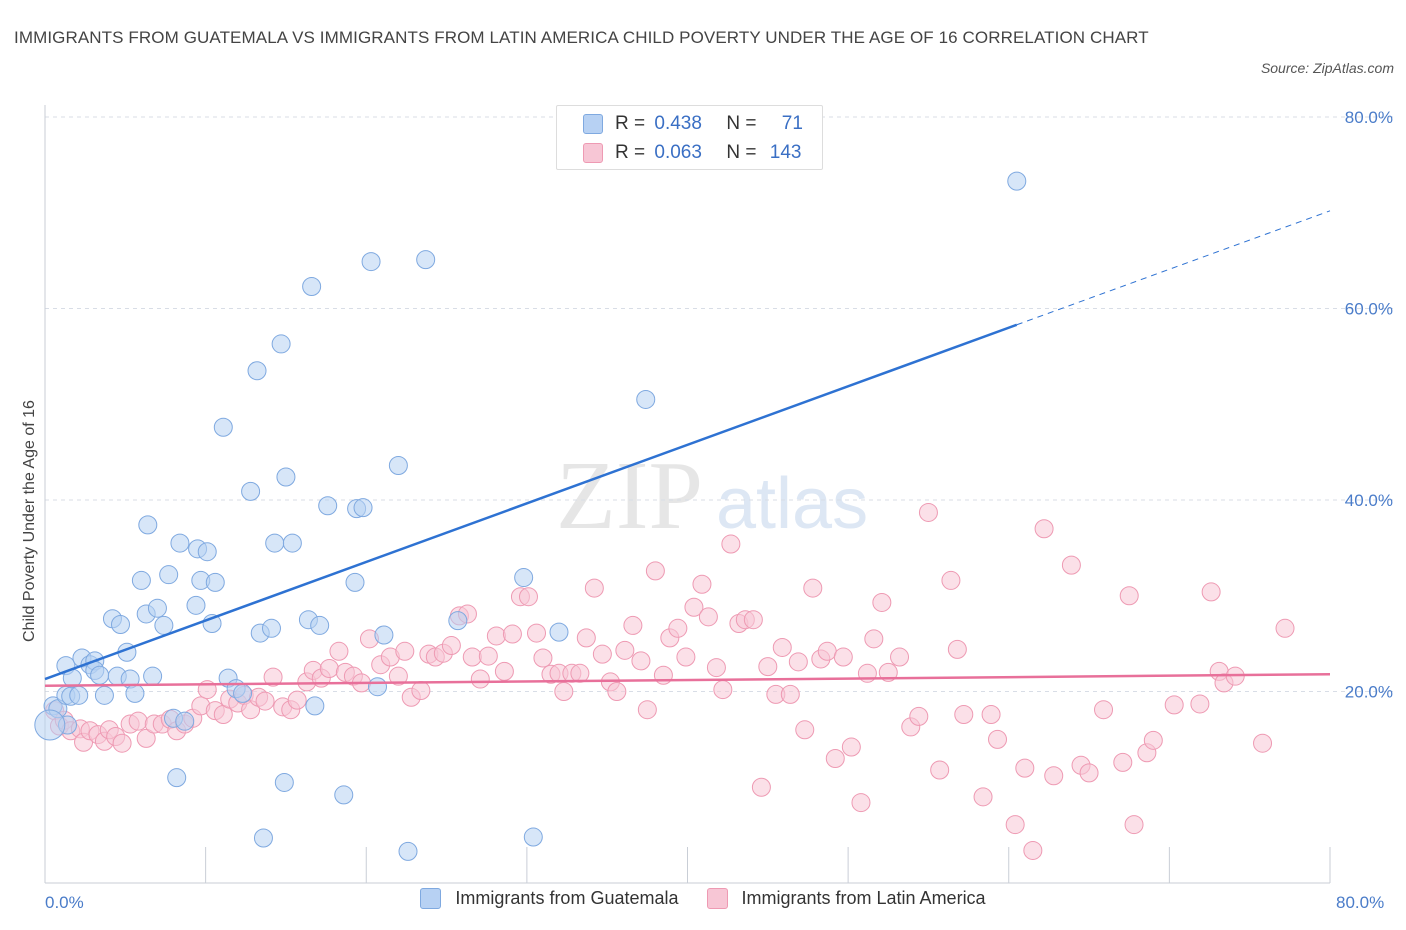 This screenshot has width=1406, height=930. What do you see at coordinates (1369, 405) in the screenshot?
I see `y-tick-labels: 20.0% 40.0% 60.0% 80.0%` at bounding box center [1369, 405].